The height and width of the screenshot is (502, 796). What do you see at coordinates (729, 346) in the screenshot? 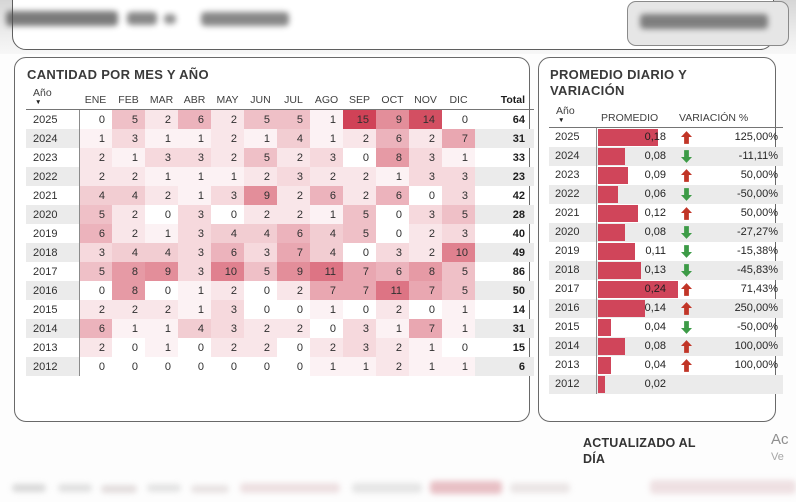
I see `variation-cell: 100,00%` at bounding box center [729, 346].